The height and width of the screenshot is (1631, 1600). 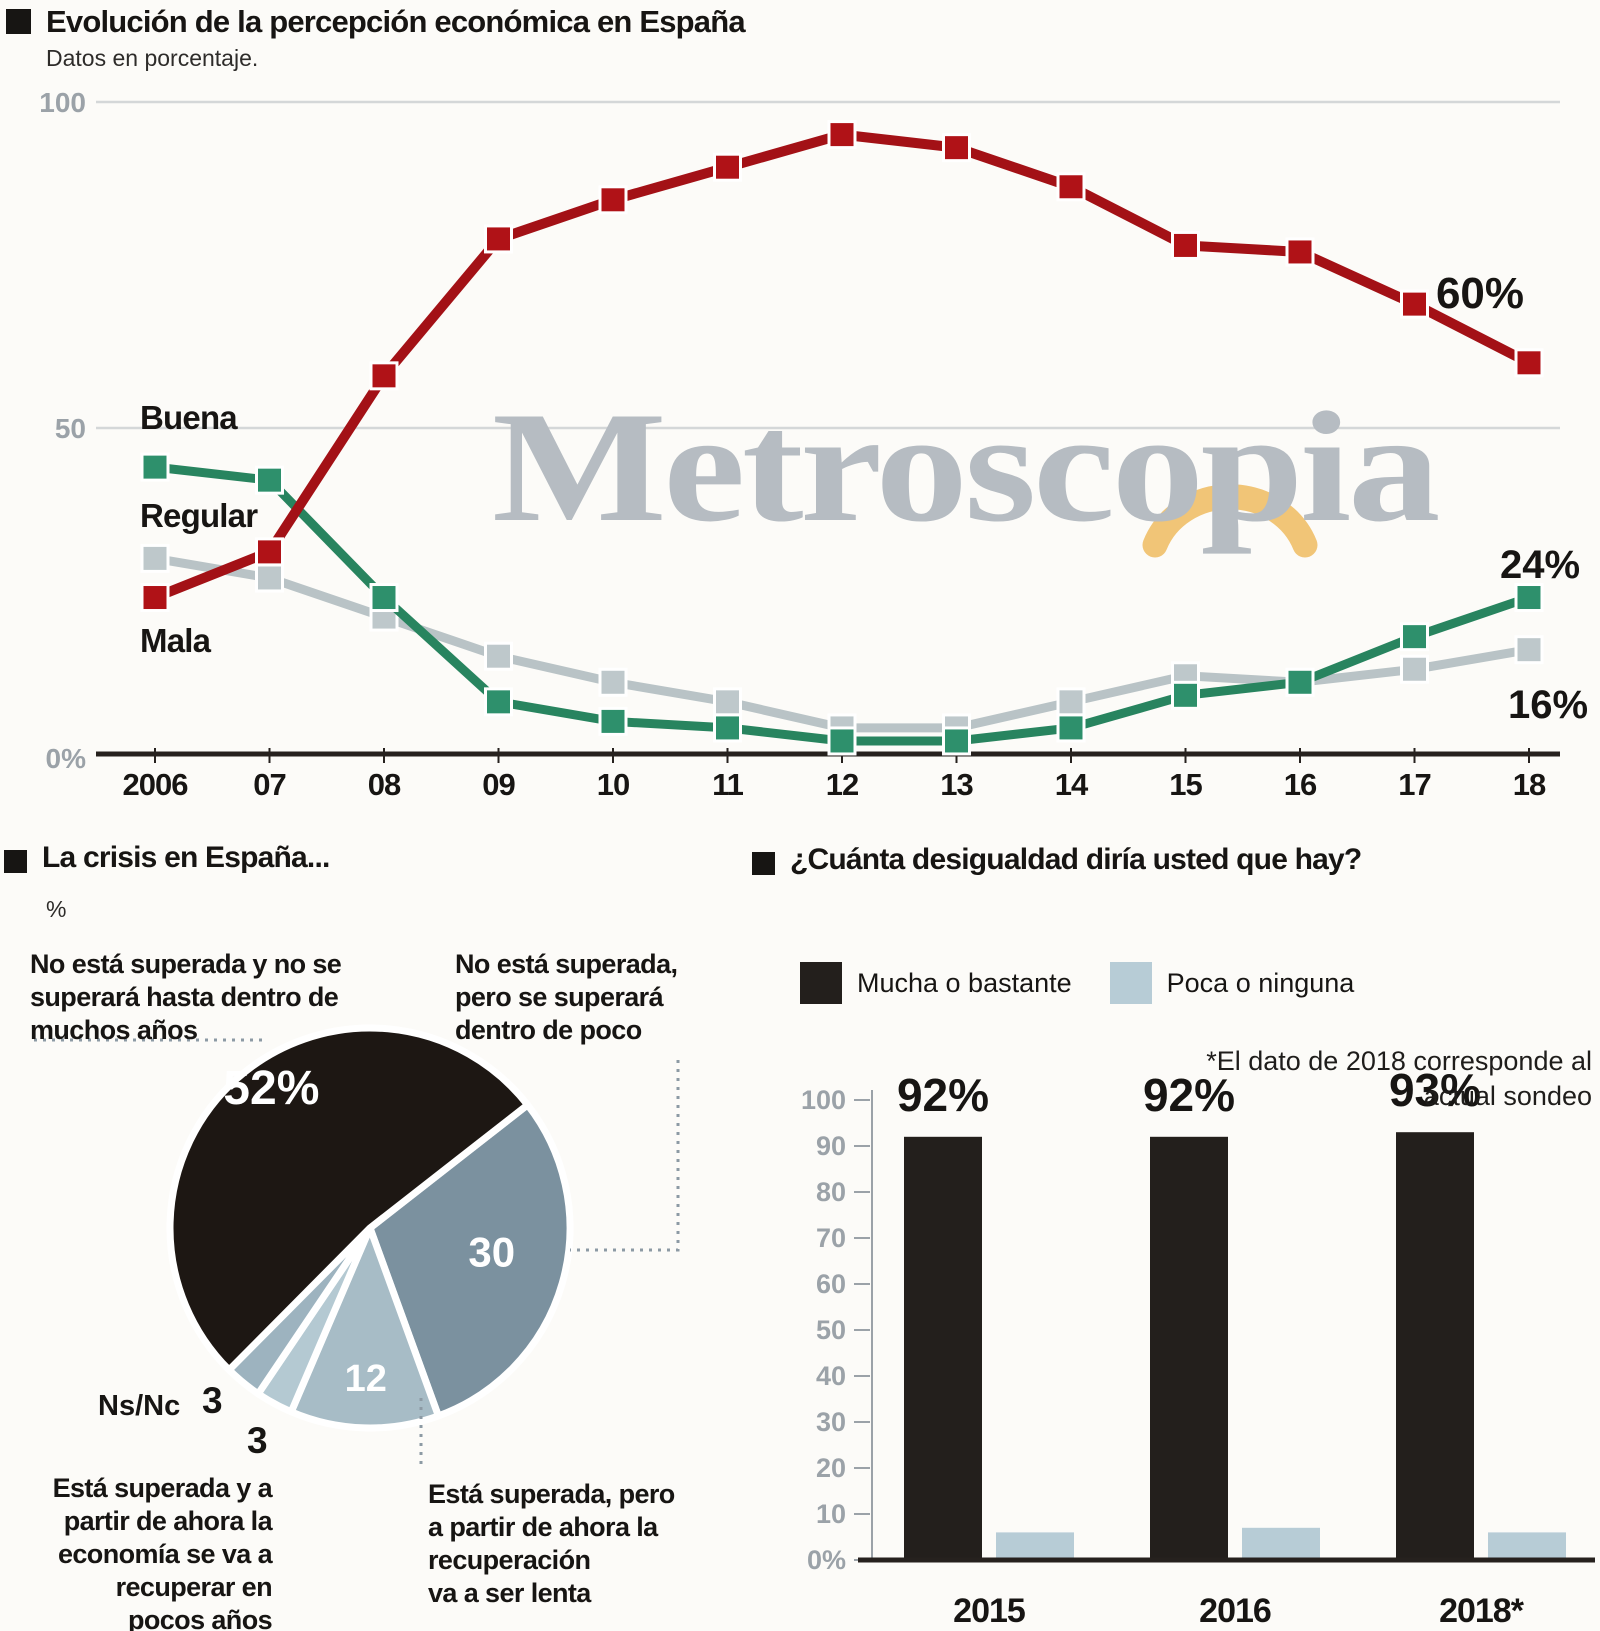 I want to click on bar-mucha-2016, so click(x=1189, y=1348).